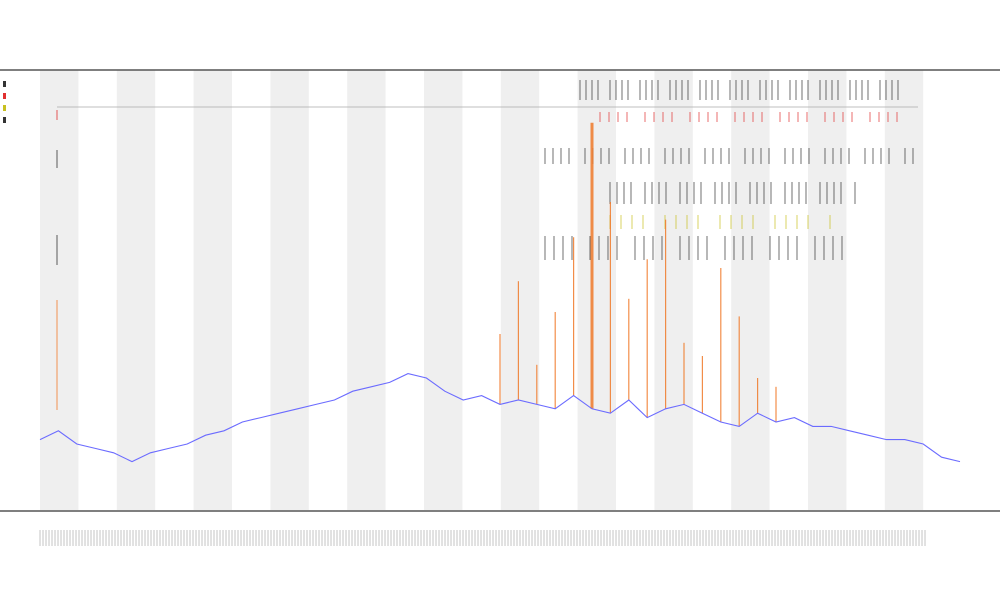 This screenshot has height=600, width=1000. What do you see at coordinates (482, 538) in the screenshot?
I see `x-tick-labels` at bounding box center [482, 538].